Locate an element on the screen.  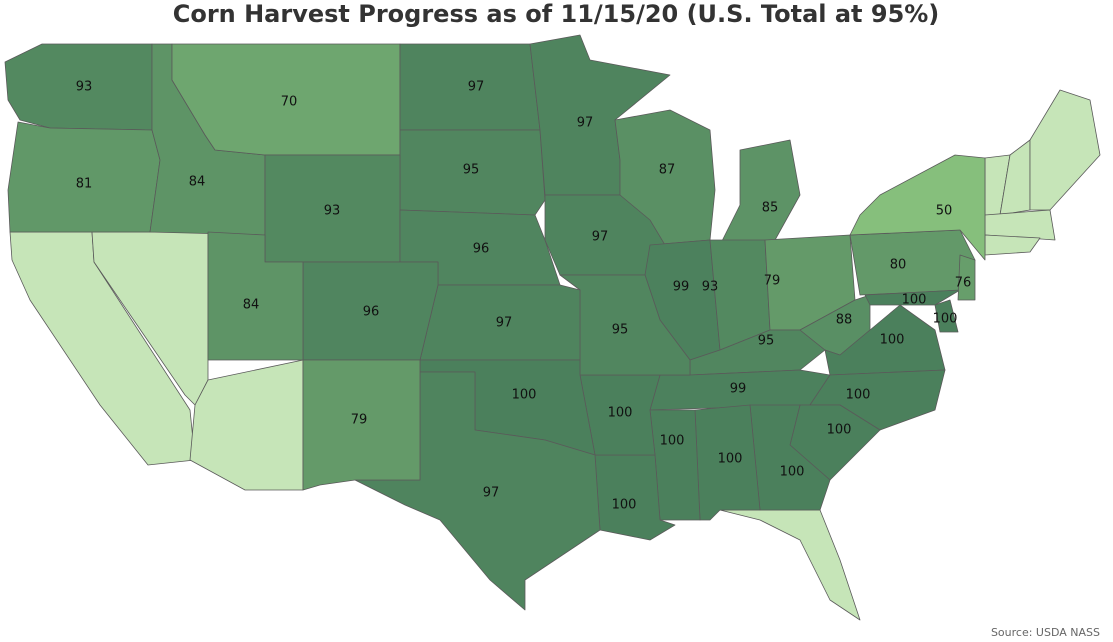
value-label: 50 is located at coordinates (944, 211).